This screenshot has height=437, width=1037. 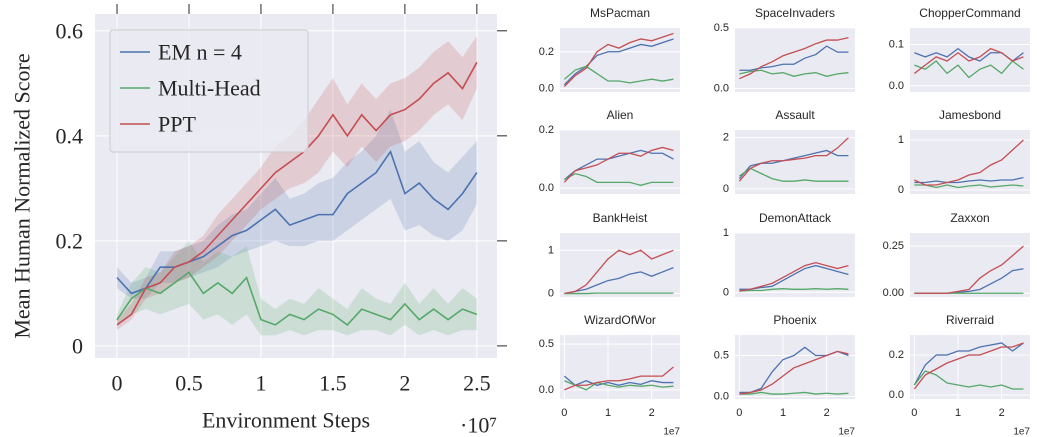 I want to click on legend-label: EM n = 4, so click(x=200, y=52).